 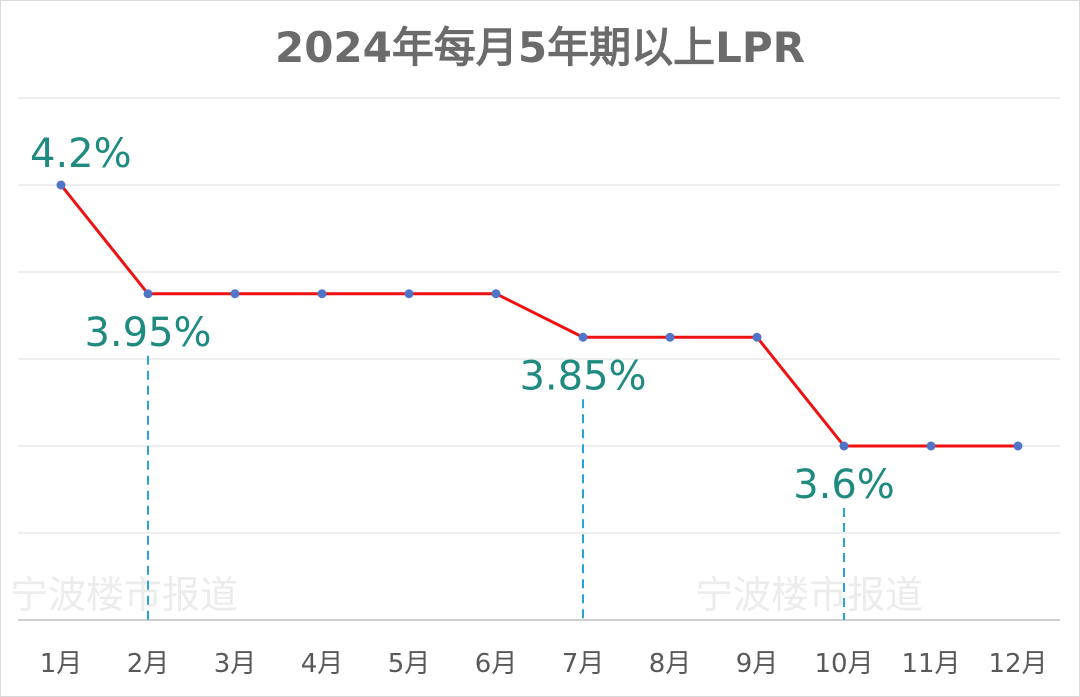 I want to click on x-tick-label: 2月, so click(x=148, y=664).